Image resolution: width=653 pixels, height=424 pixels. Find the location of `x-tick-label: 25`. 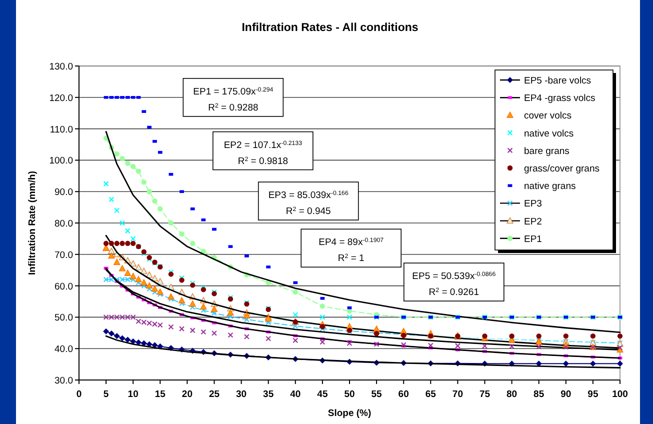

x-tick-label: 25 is located at coordinates (214, 394).